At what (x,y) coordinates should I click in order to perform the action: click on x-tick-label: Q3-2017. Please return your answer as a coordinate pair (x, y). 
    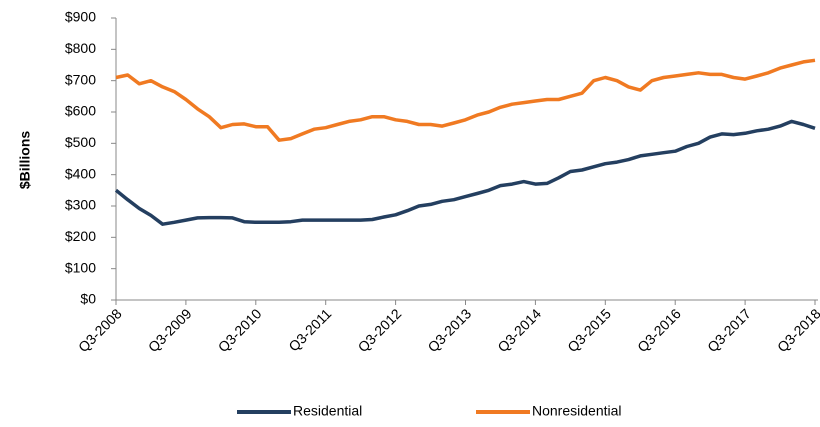
    Looking at the image, I should click on (729, 330).